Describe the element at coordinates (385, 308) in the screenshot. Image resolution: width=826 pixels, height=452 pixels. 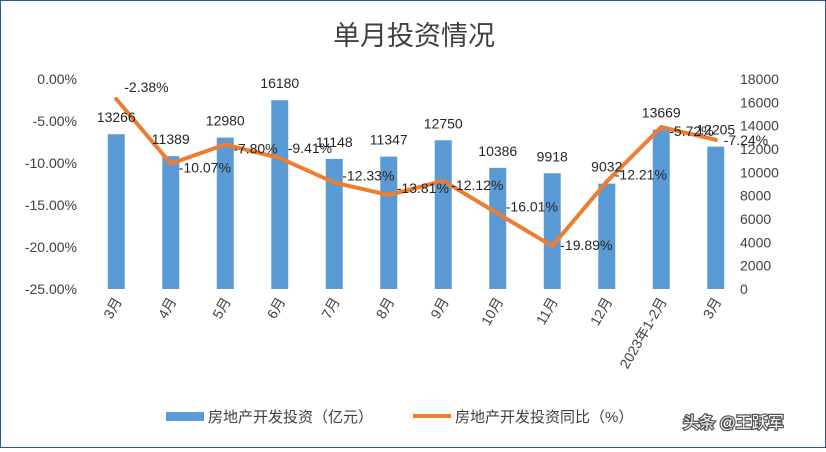
I see `category-label: 8月` at that location.